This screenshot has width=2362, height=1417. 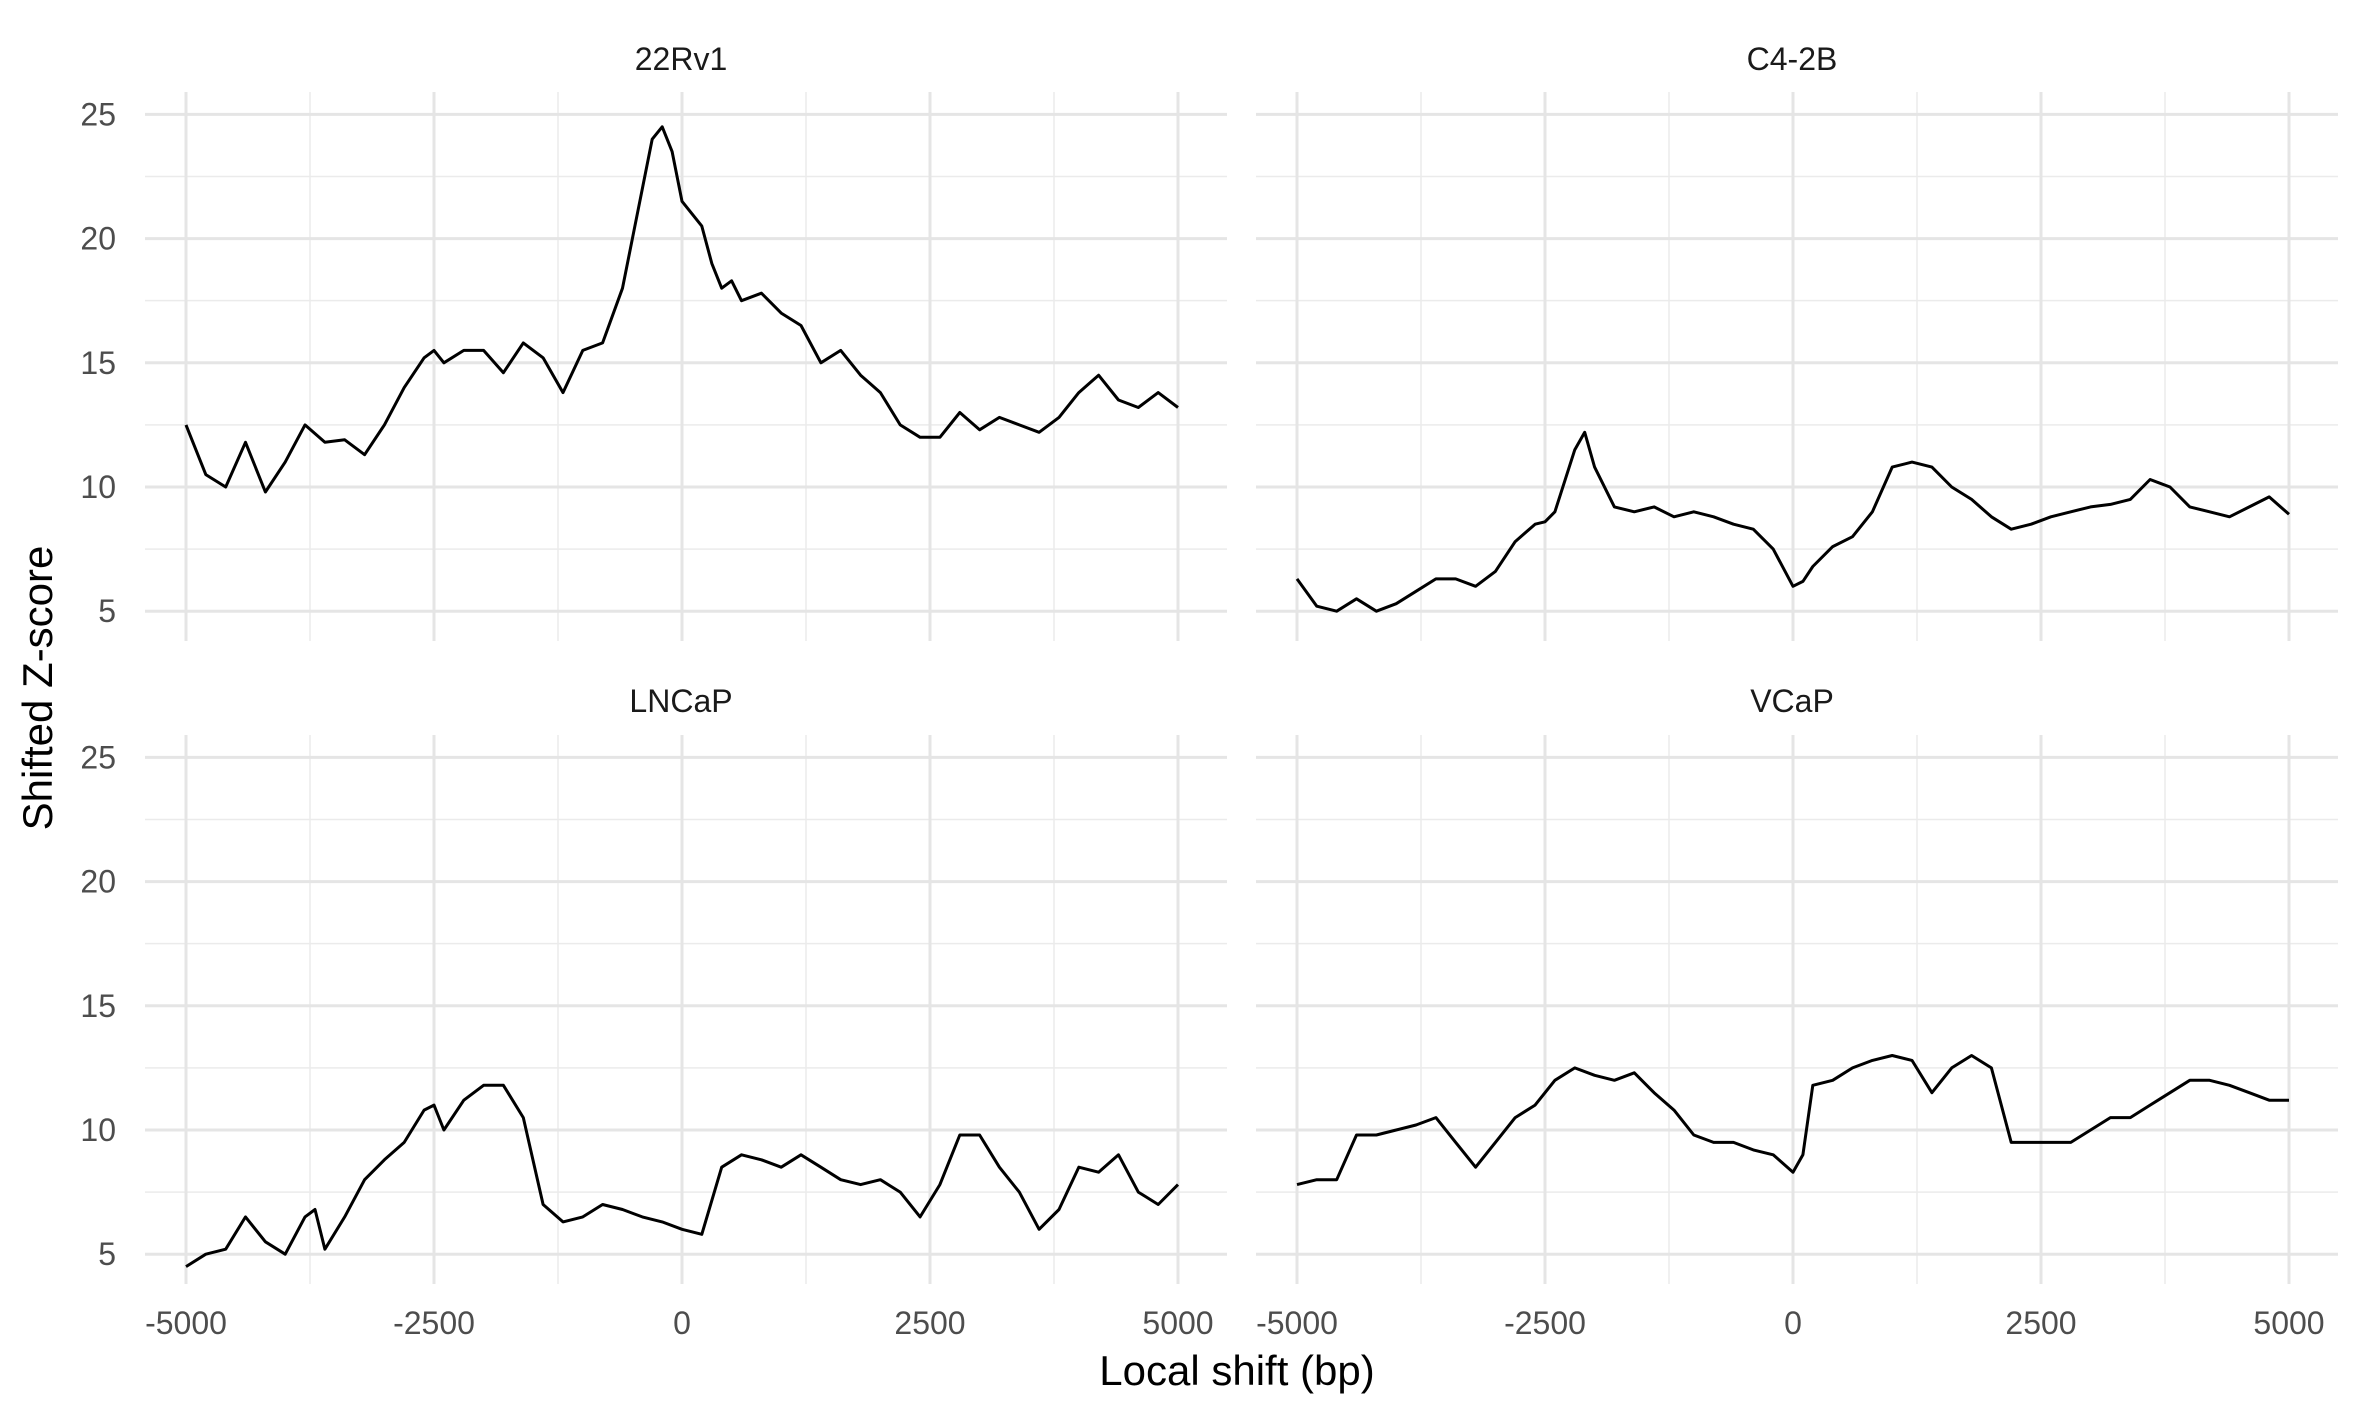 I want to click on series-line-22rv1, so click(x=681, y=309).